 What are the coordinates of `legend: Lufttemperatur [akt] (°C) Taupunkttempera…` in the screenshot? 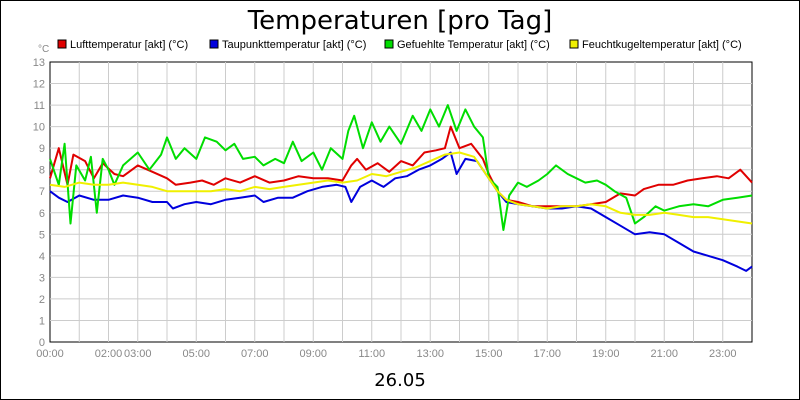 It's located at (399, 45).